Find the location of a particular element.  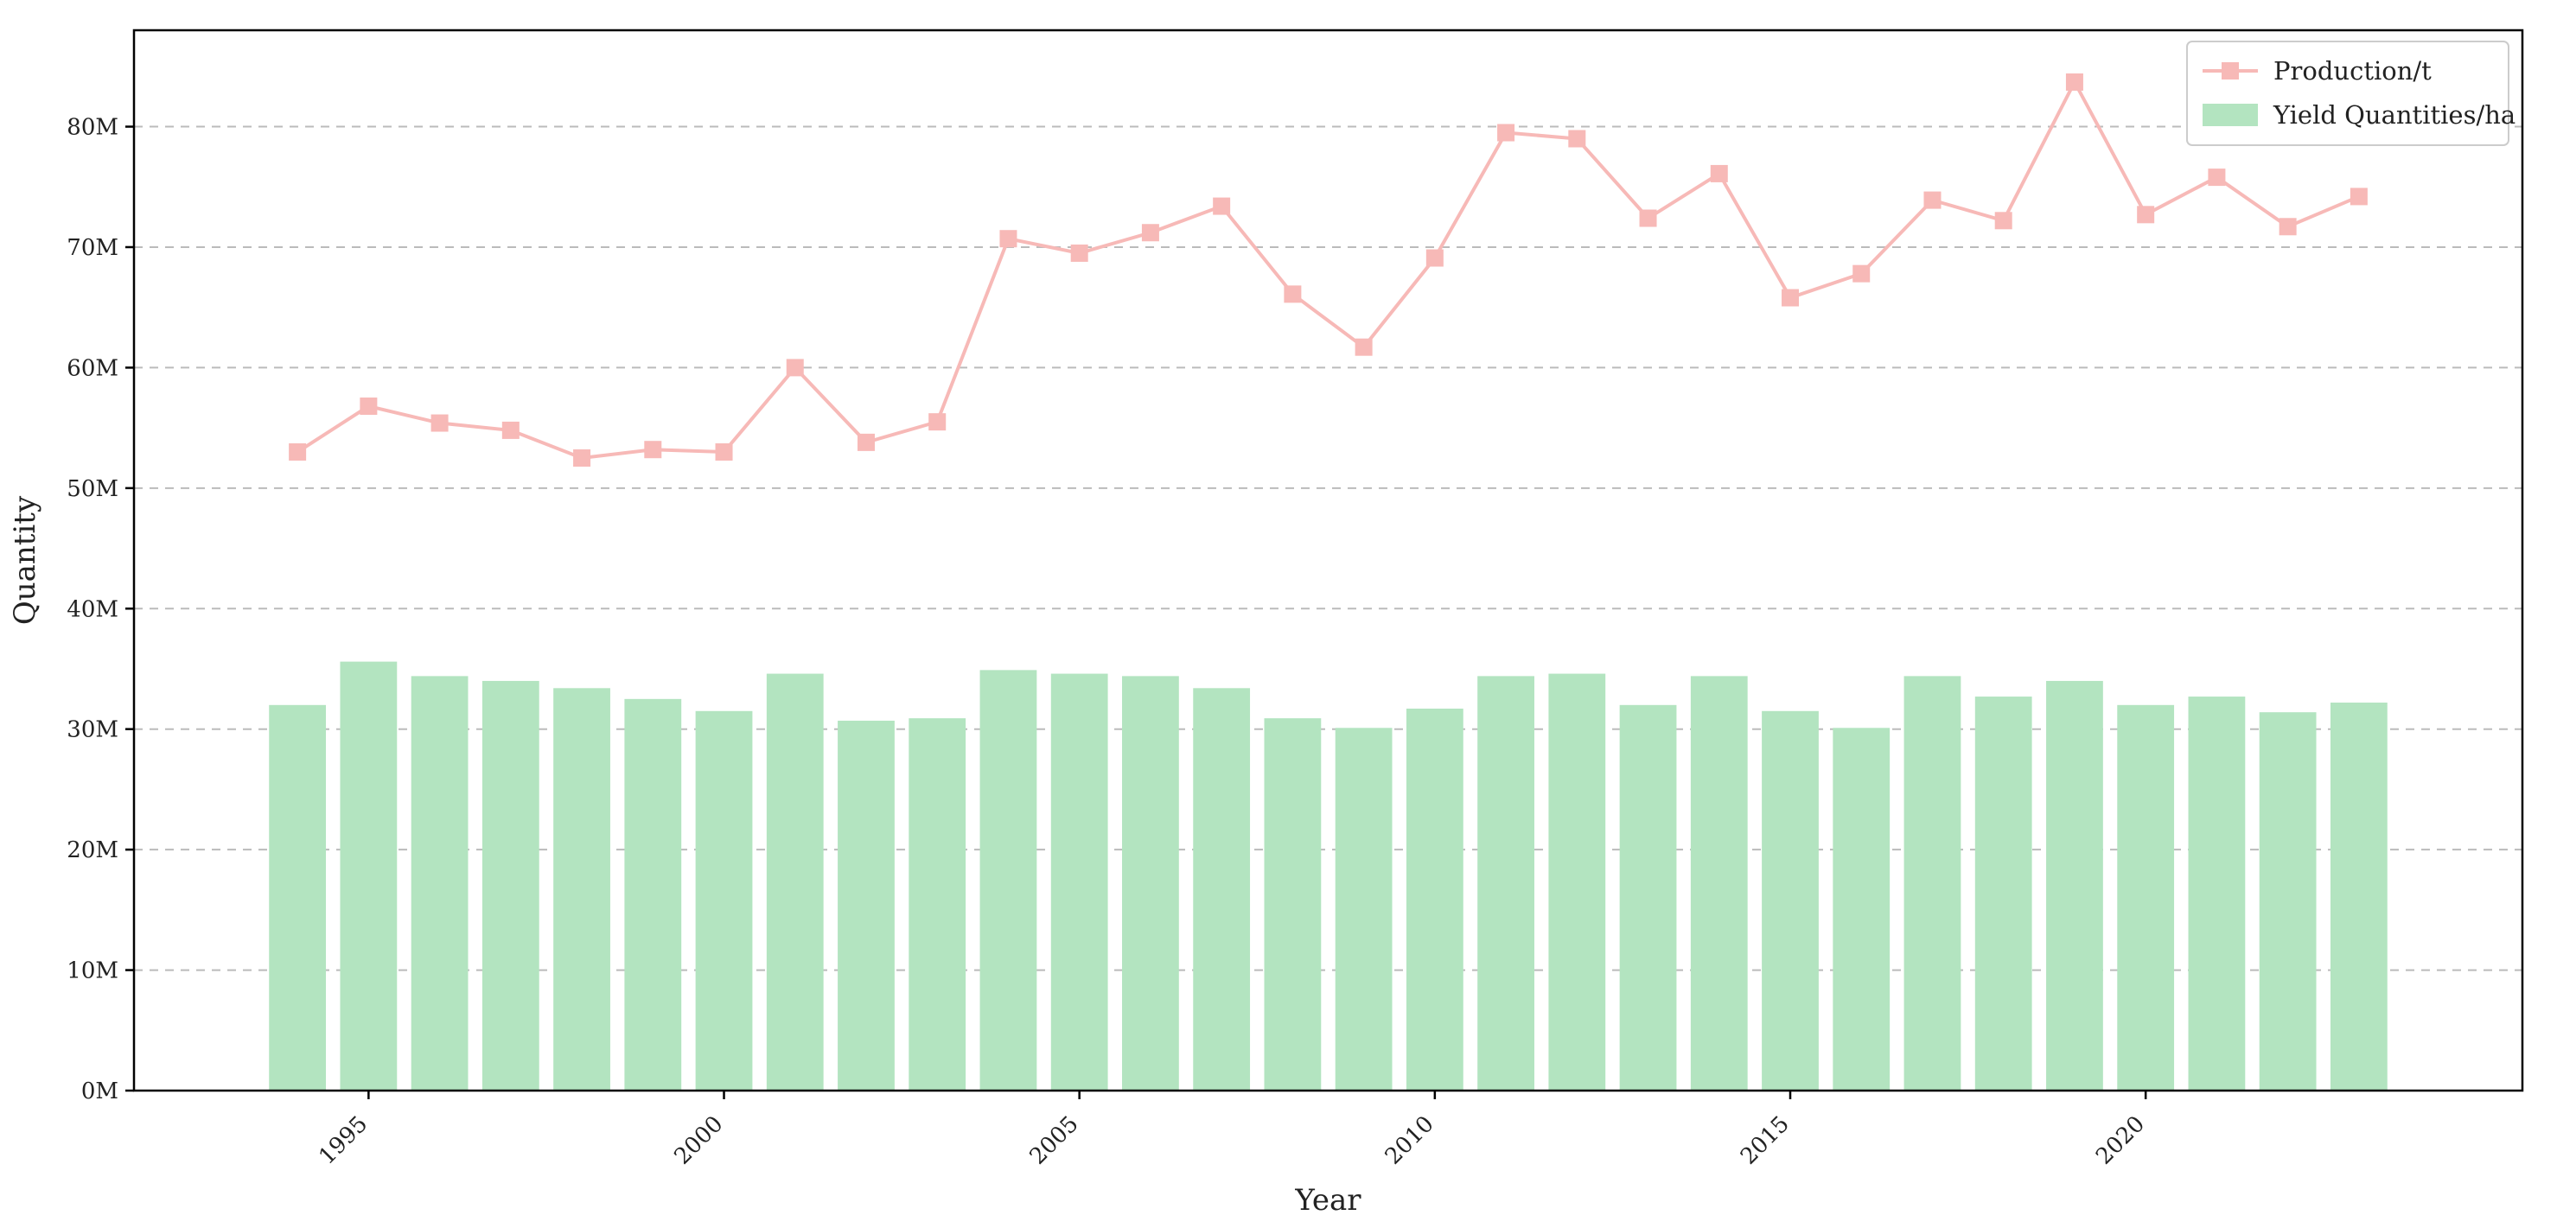

x-tick-label: 2010 is located at coordinates (1409, 1140).